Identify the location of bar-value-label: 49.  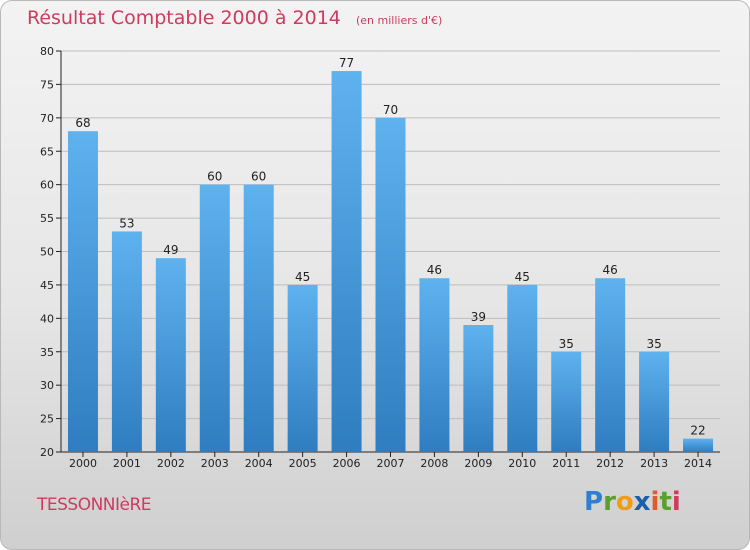
(170, 250).